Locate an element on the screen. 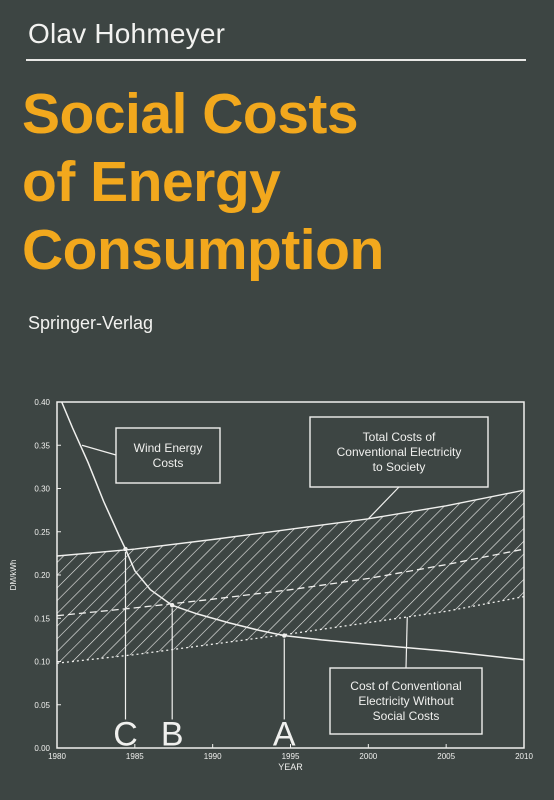 The width and height of the screenshot is (554, 800). x-tick-label: 2005 is located at coordinates (446, 756).